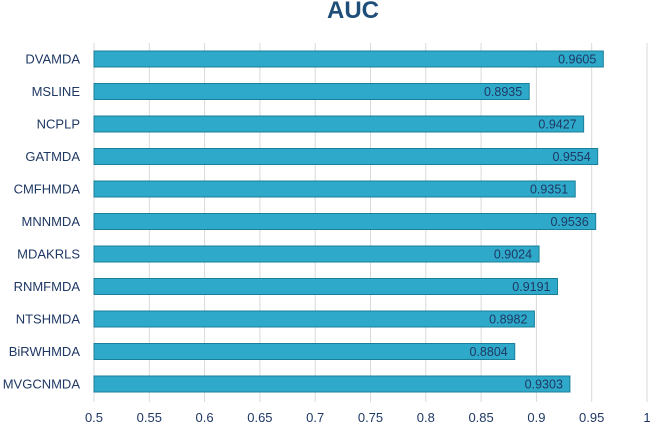  I want to click on x-tick-label: 0.55, so click(149, 417).